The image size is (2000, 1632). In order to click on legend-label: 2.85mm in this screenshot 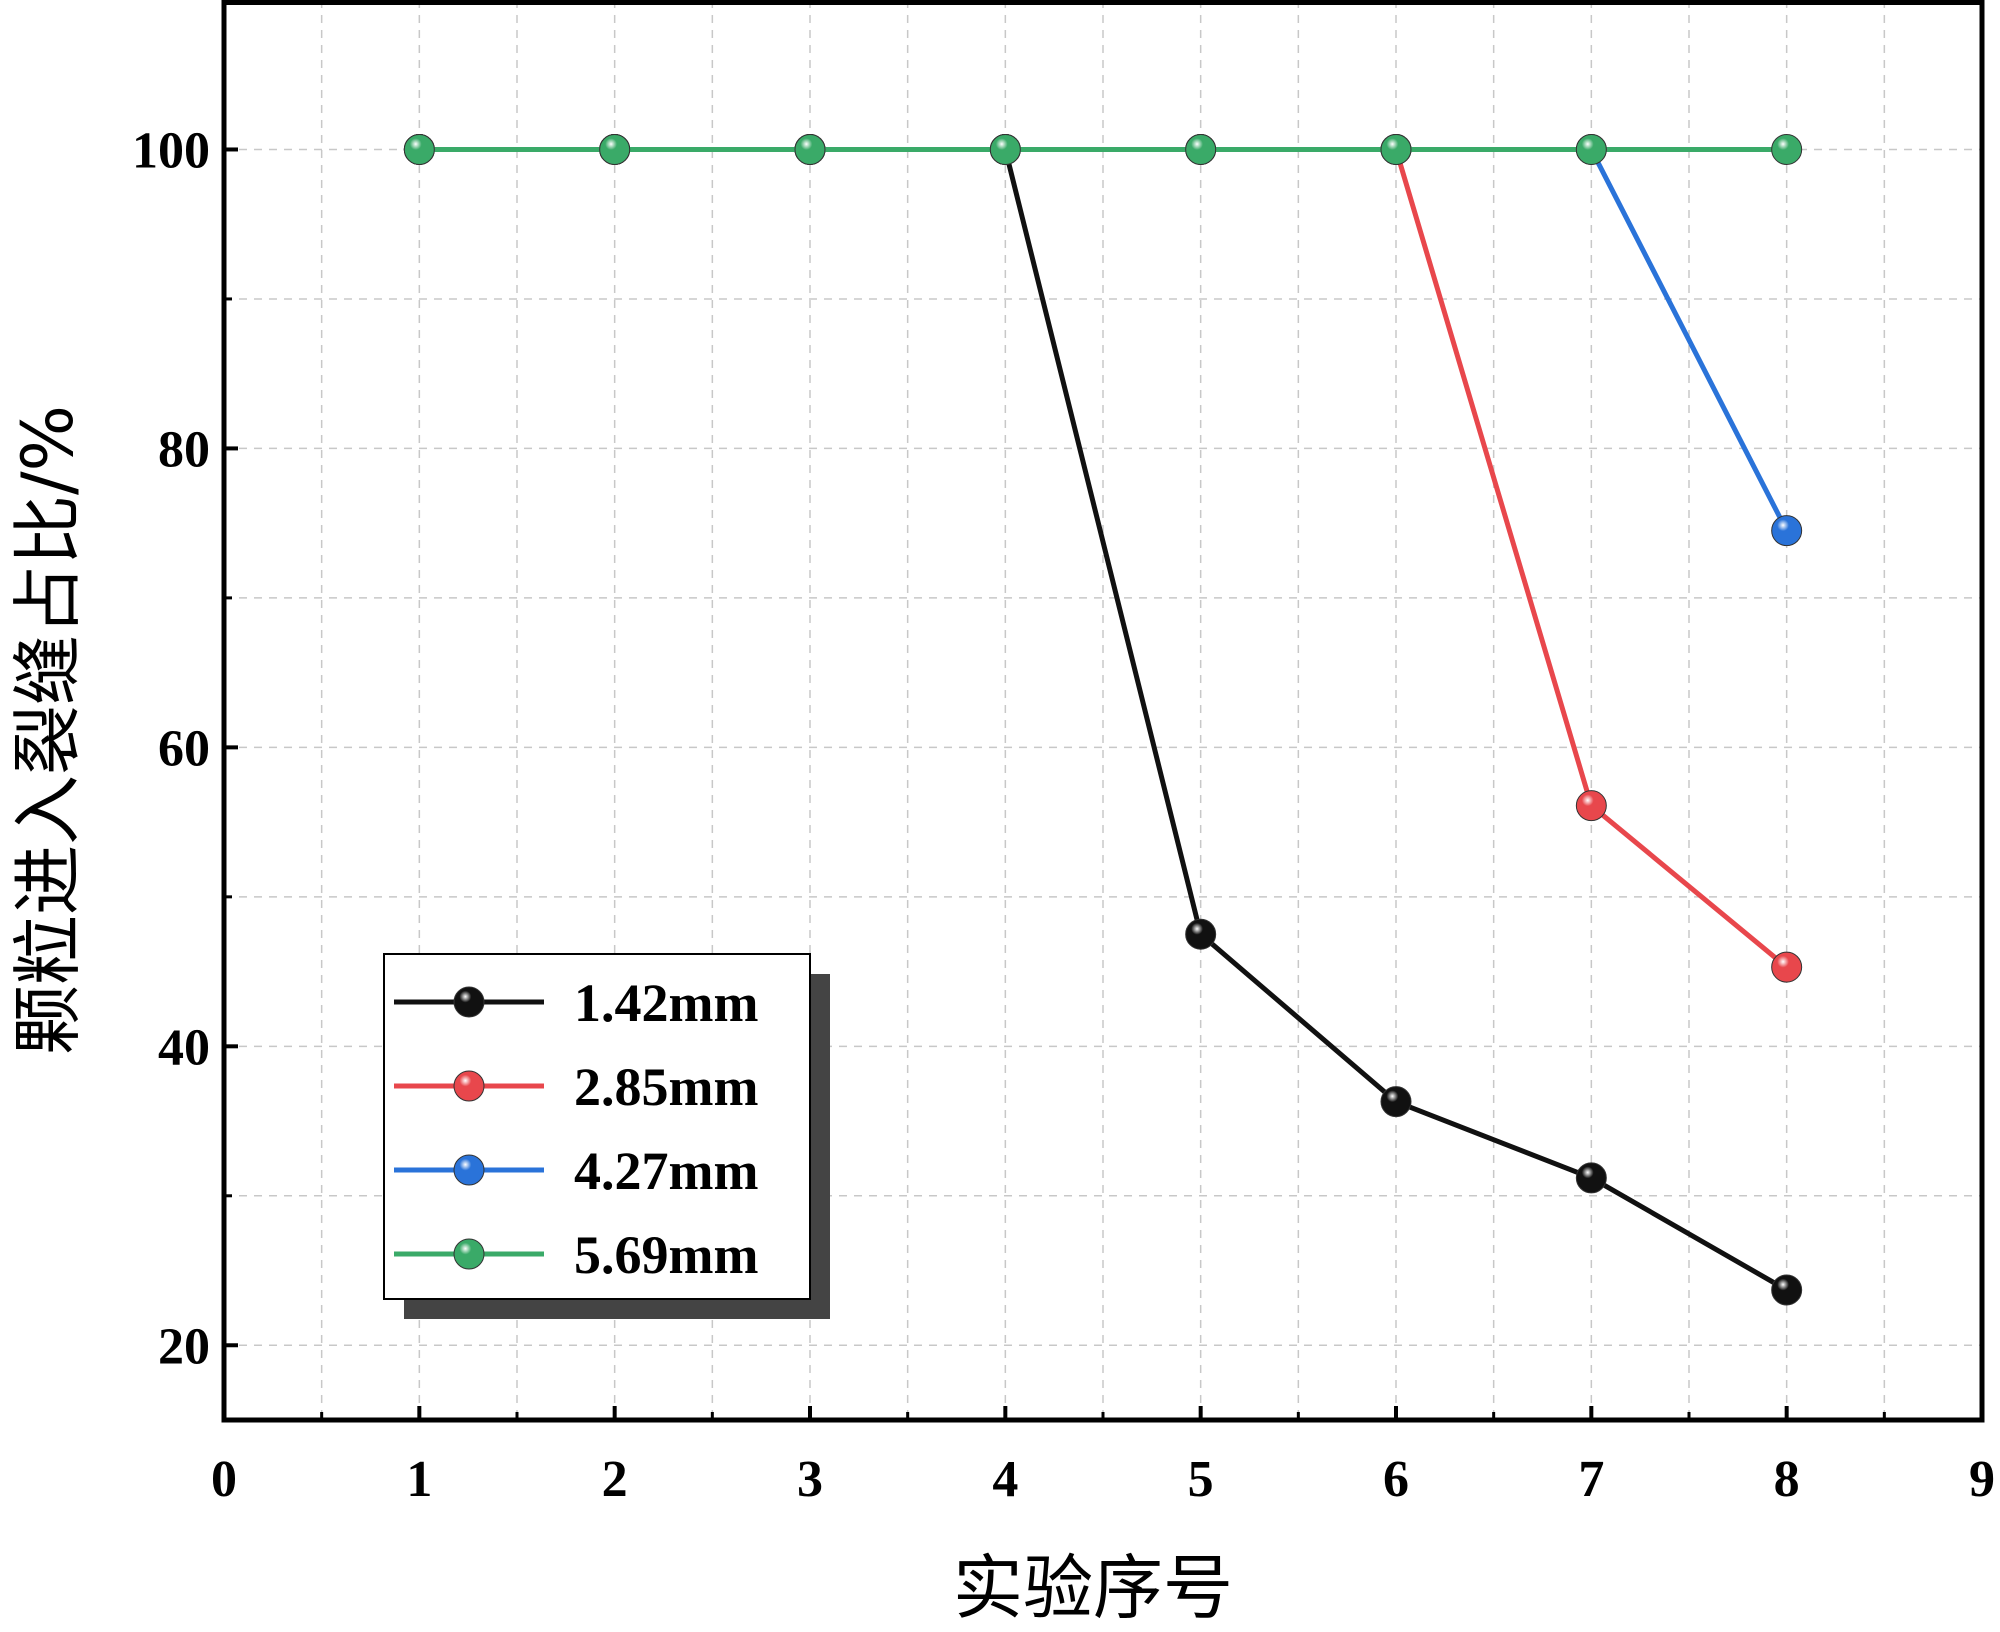, I will do `click(666, 1087)`.